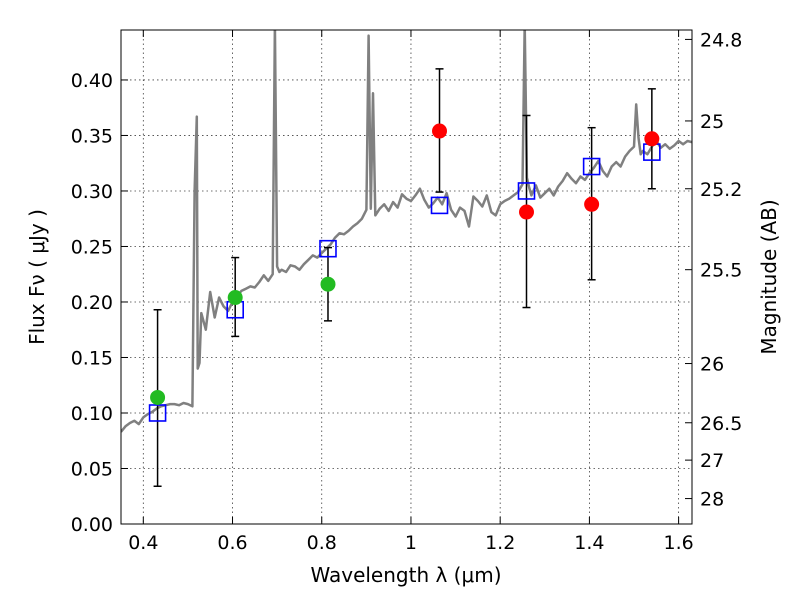 The width and height of the screenshot is (800, 600). What do you see at coordinates (721, 40) in the screenshot?
I see `y2-tick-label: 24.8` at bounding box center [721, 40].